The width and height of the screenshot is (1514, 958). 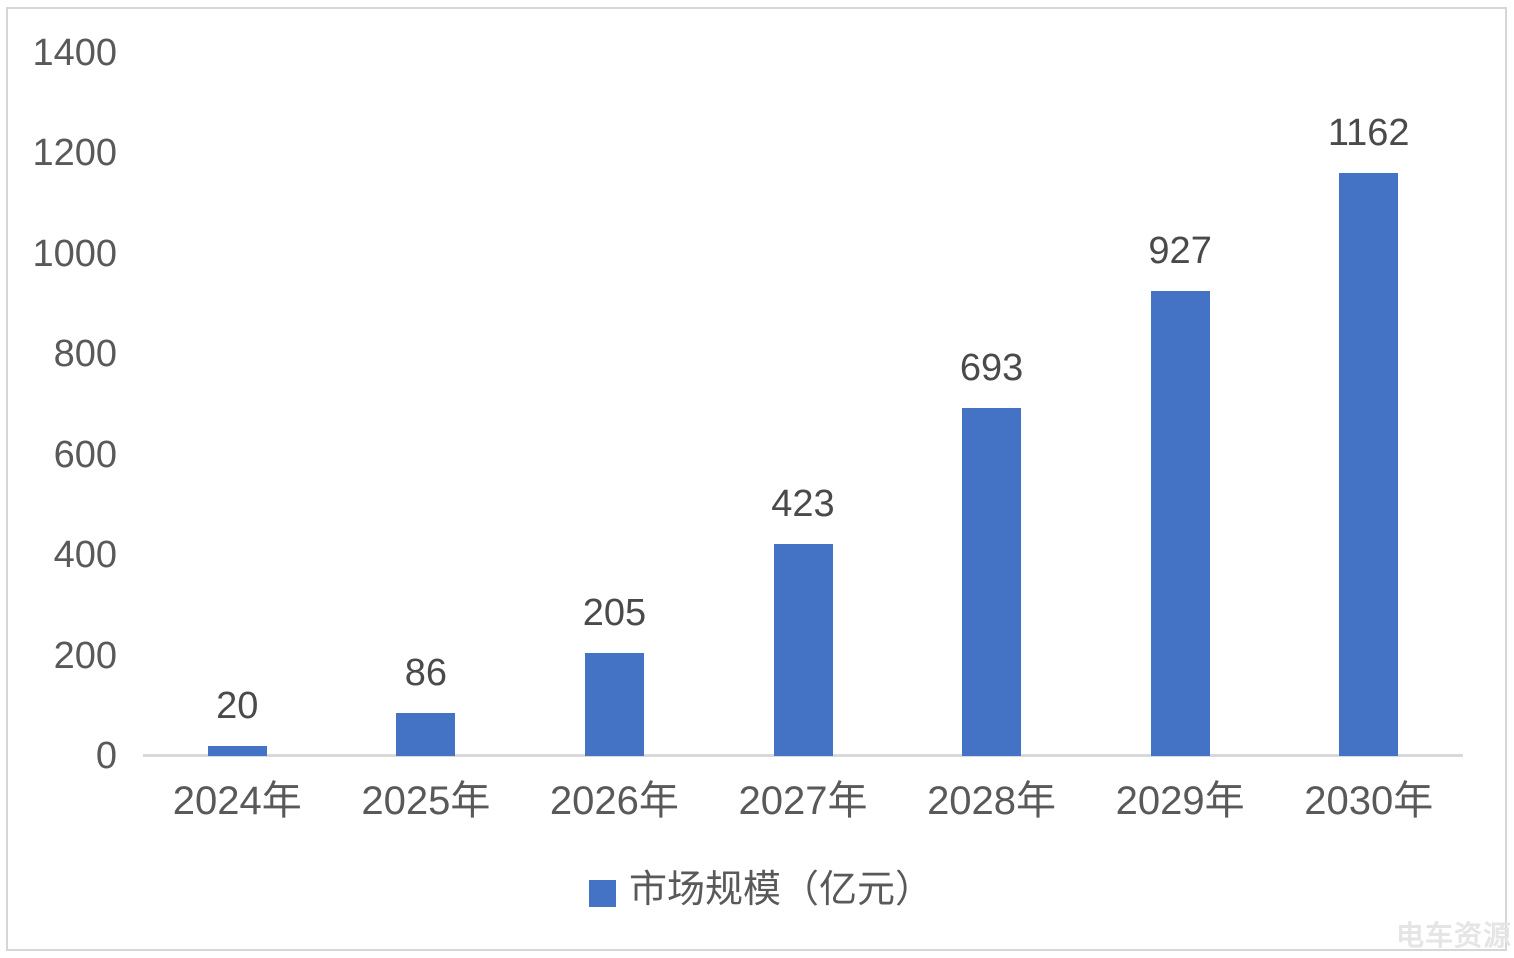 What do you see at coordinates (426, 801) in the screenshot?
I see `x-axis-label: 2025年` at bounding box center [426, 801].